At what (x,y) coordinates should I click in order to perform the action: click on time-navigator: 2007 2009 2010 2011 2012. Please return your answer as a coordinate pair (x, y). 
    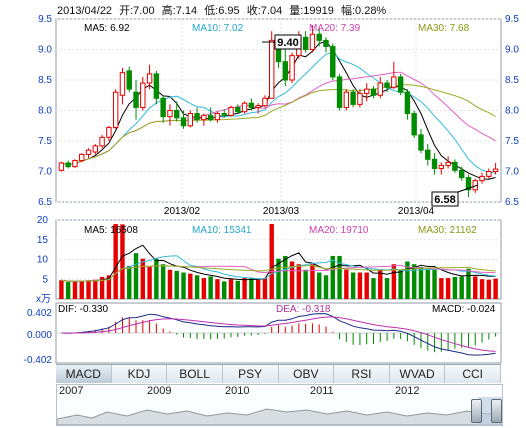
    Looking at the image, I should click on (279, 405).